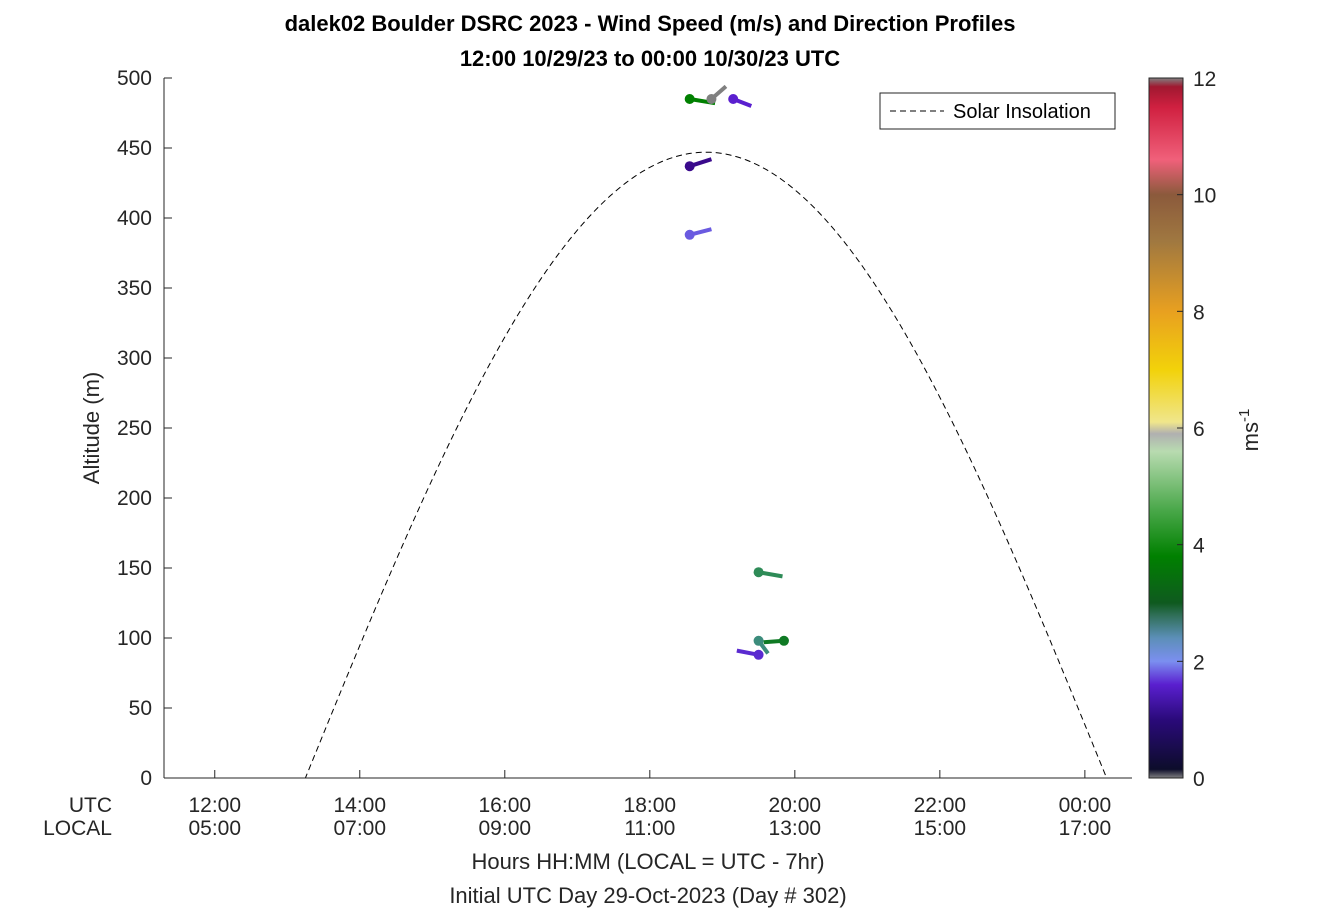  I want to click on colorbar: 0 2 4 6 8 10 12 ms-1, so click(1205, 429).